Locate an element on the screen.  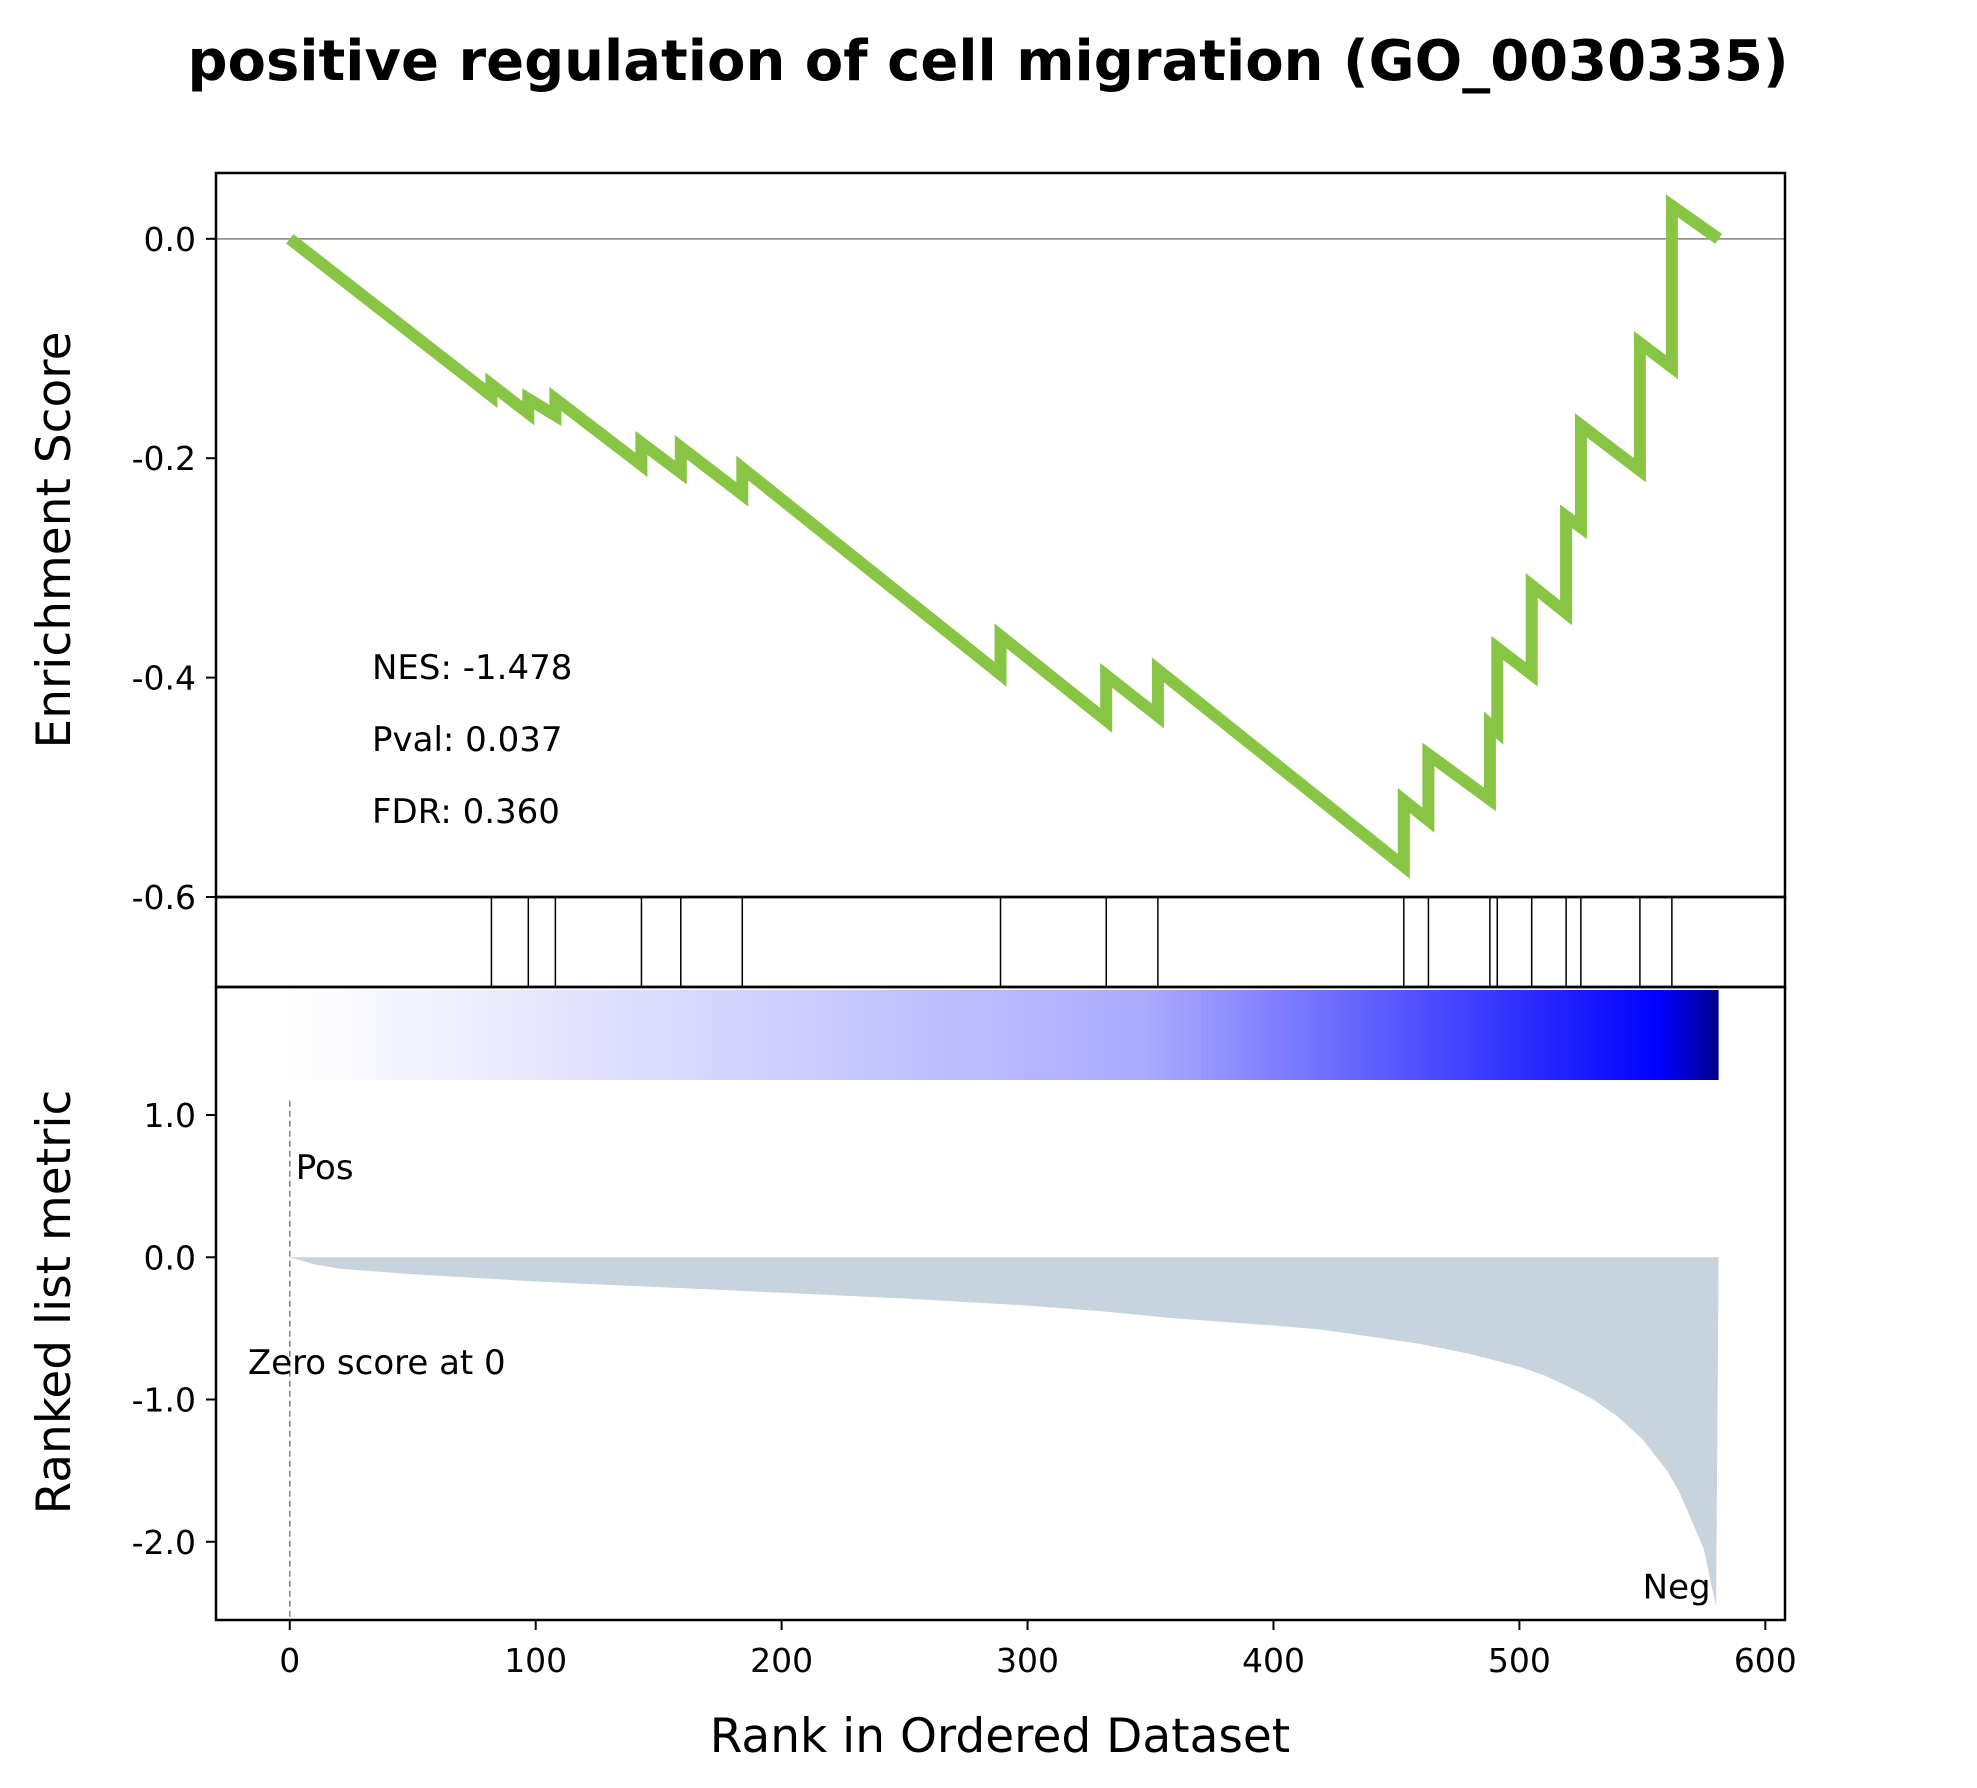
x-ticks: 0 100 200 300 400 500 600 is located at coordinates (1038, 1650).